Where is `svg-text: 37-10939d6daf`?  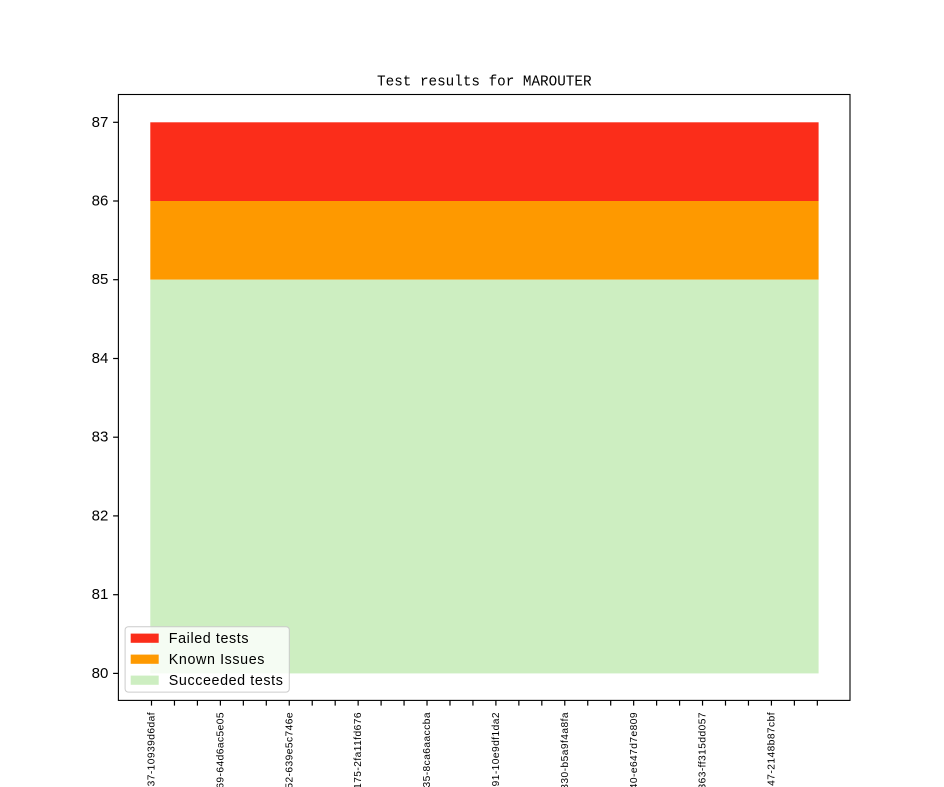
svg-text: 37-10939d6daf is located at coordinates (152, 749).